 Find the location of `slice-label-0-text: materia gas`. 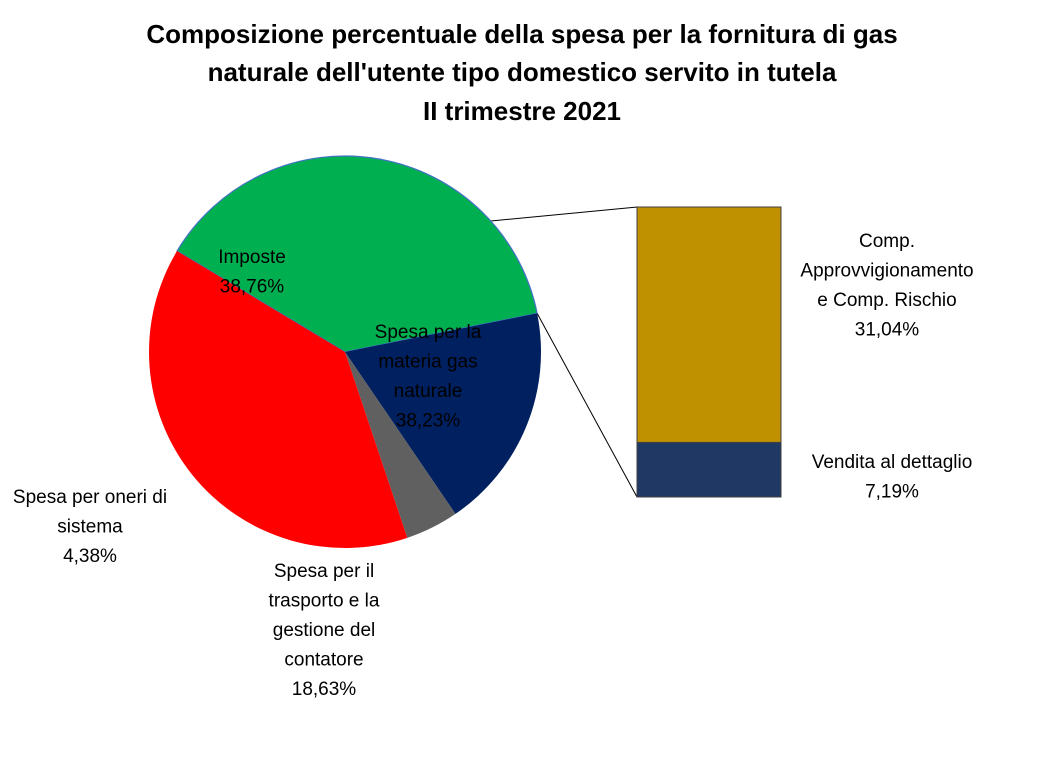

slice-label-0-text: materia gas is located at coordinates (427, 362).